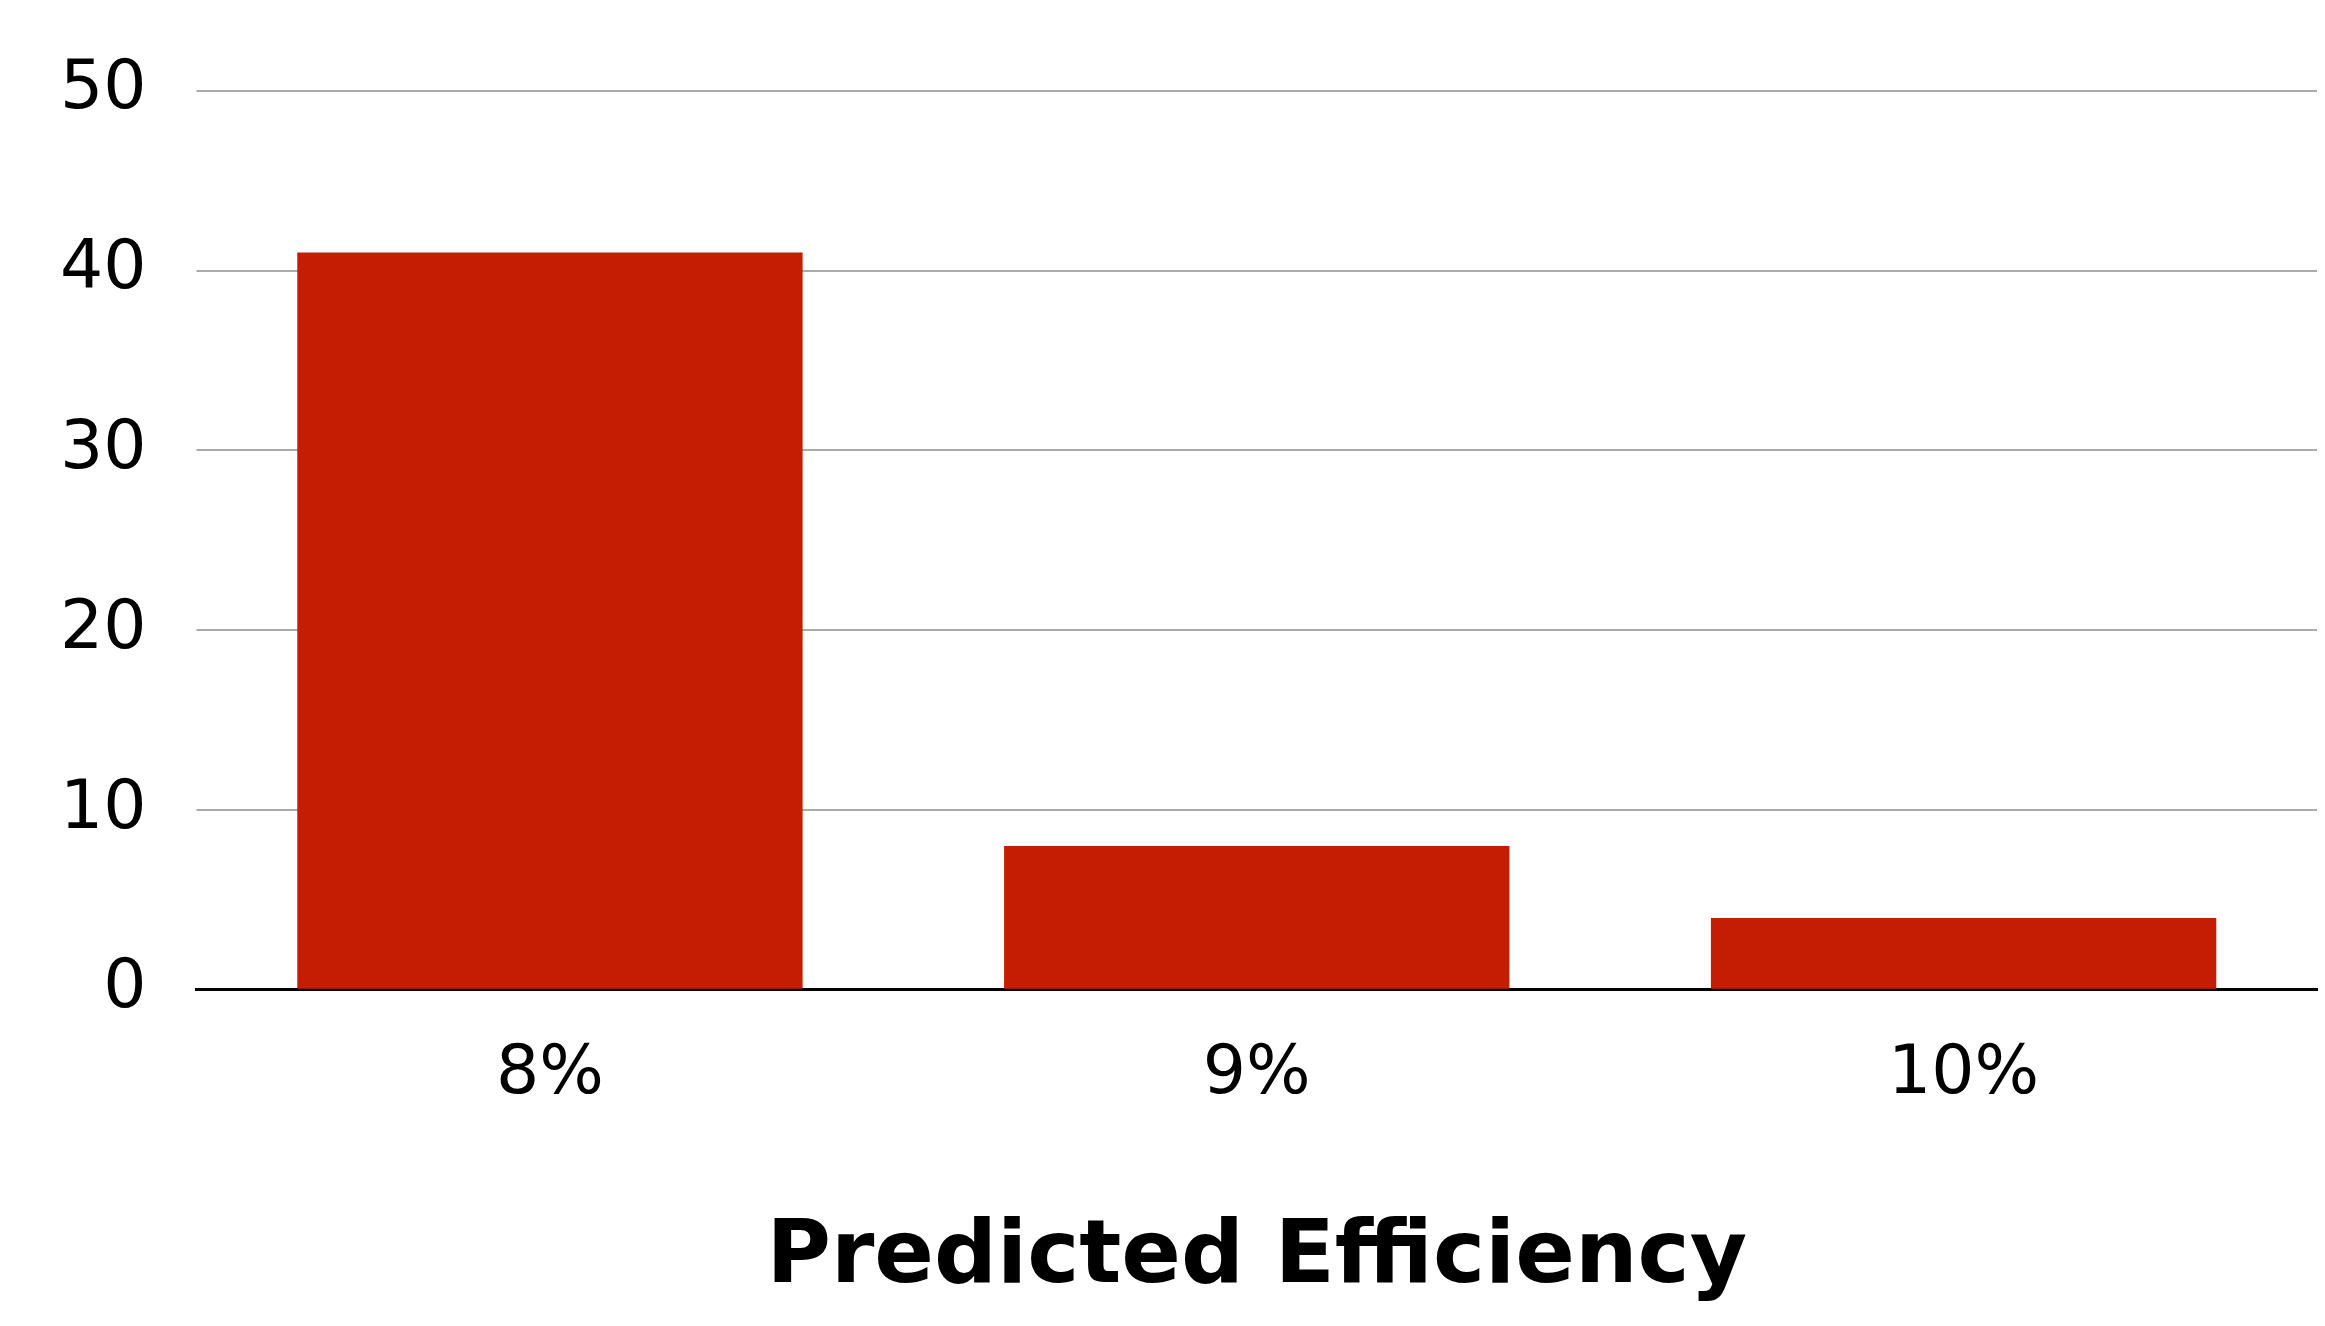  What do you see at coordinates (125, 984) in the screenshot?
I see `y-tick-label: 0` at bounding box center [125, 984].